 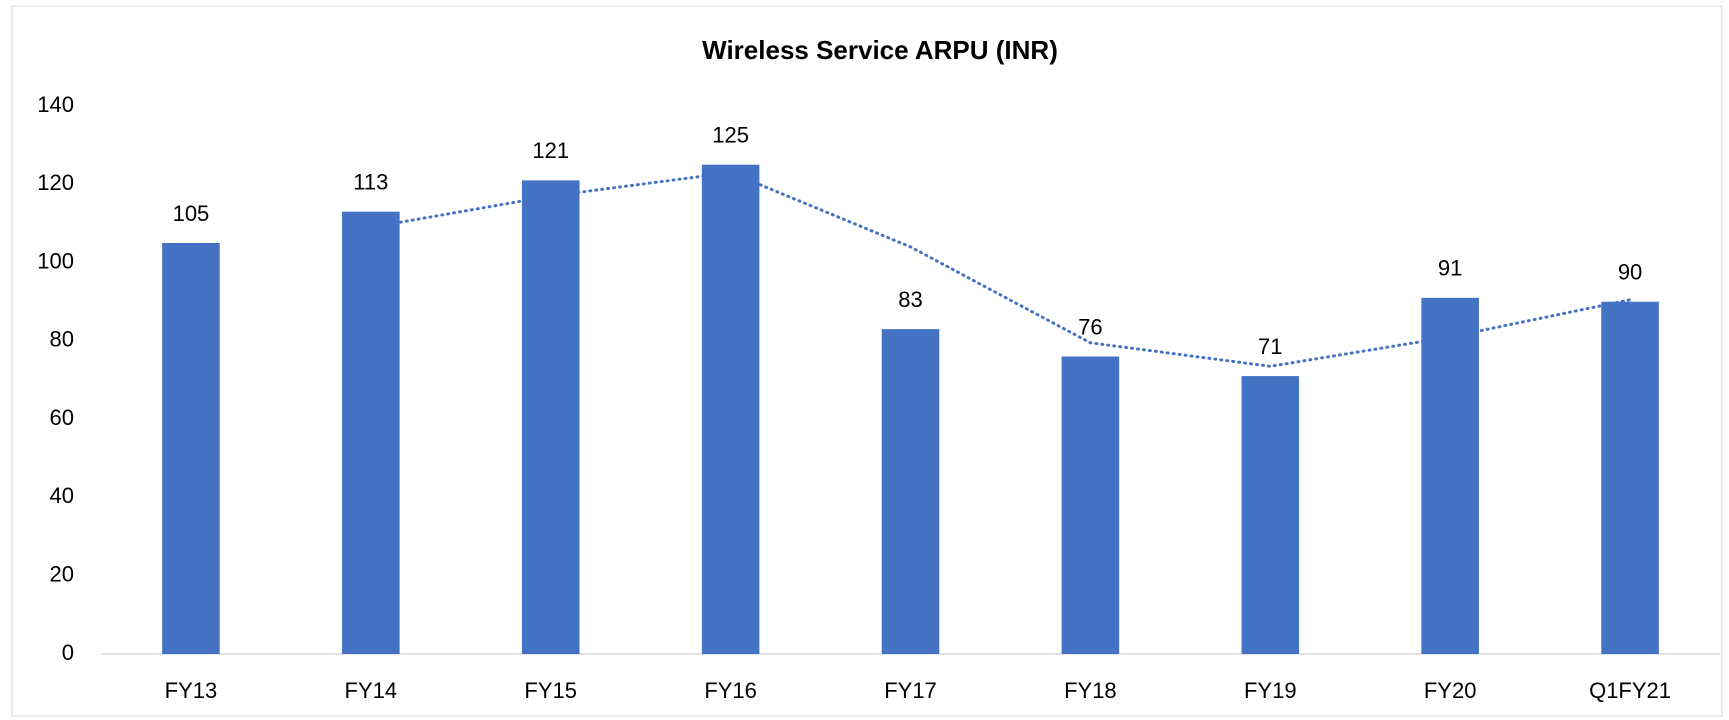 I want to click on data-label: 105, so click(x=191, y=213).